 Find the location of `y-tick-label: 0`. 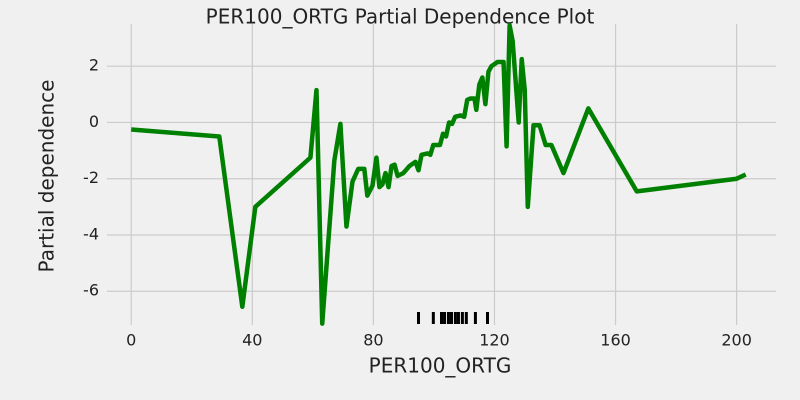

y-tick-label: 0 is located at coordinates (94, 121).